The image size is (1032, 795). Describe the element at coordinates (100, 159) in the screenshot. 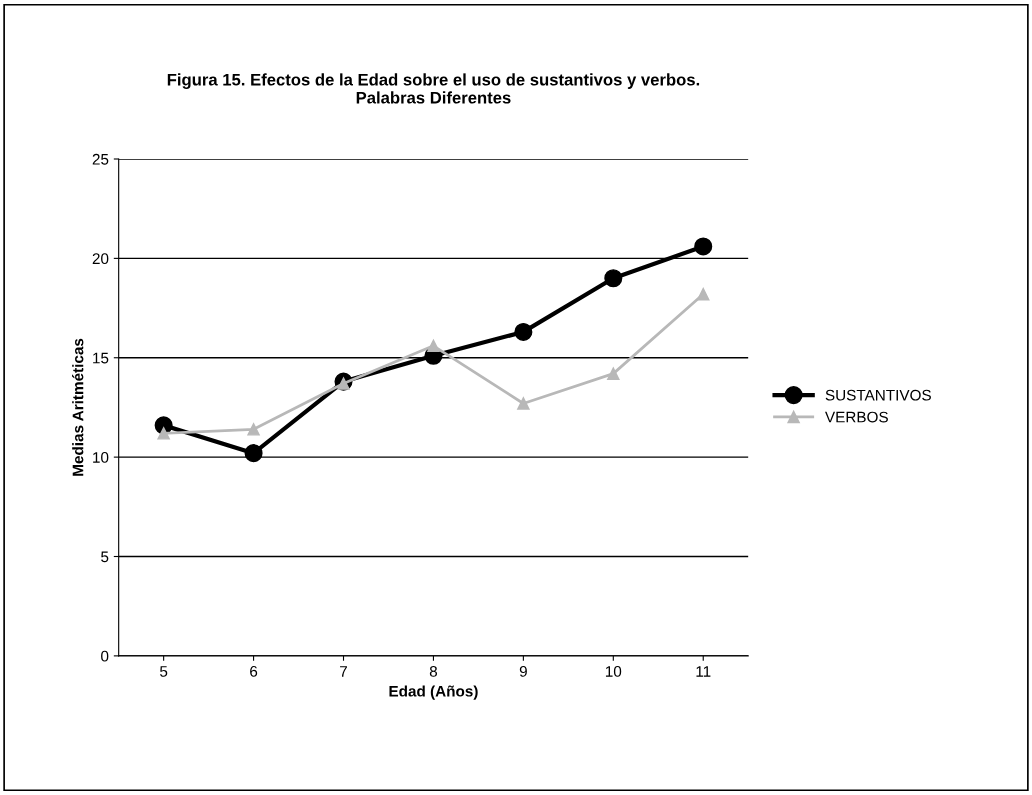

I see `y-tick-label: 25` at that location.